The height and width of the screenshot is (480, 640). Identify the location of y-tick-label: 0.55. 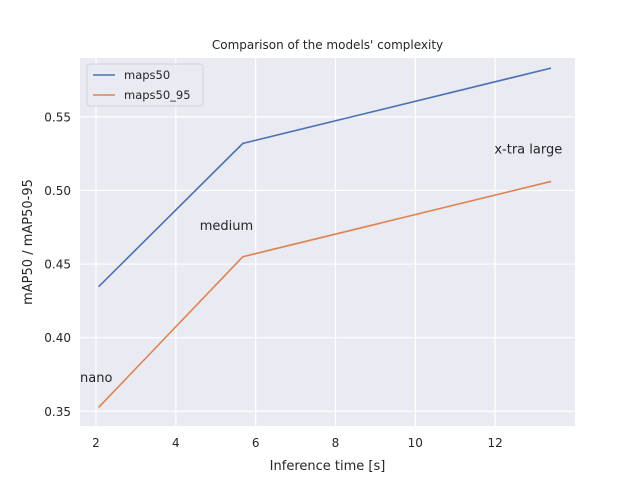
(57, 117).